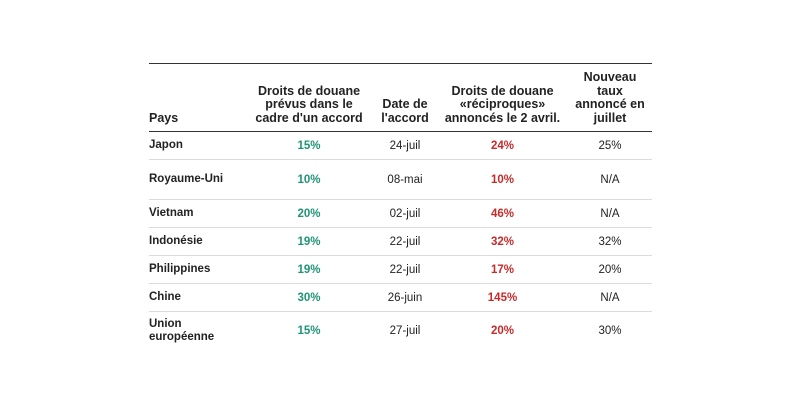  What do you see at coordinates (502, 213) in the screenshot?
I see `cell-droits-reciproques: 46%` at bounding box center [502, 213].